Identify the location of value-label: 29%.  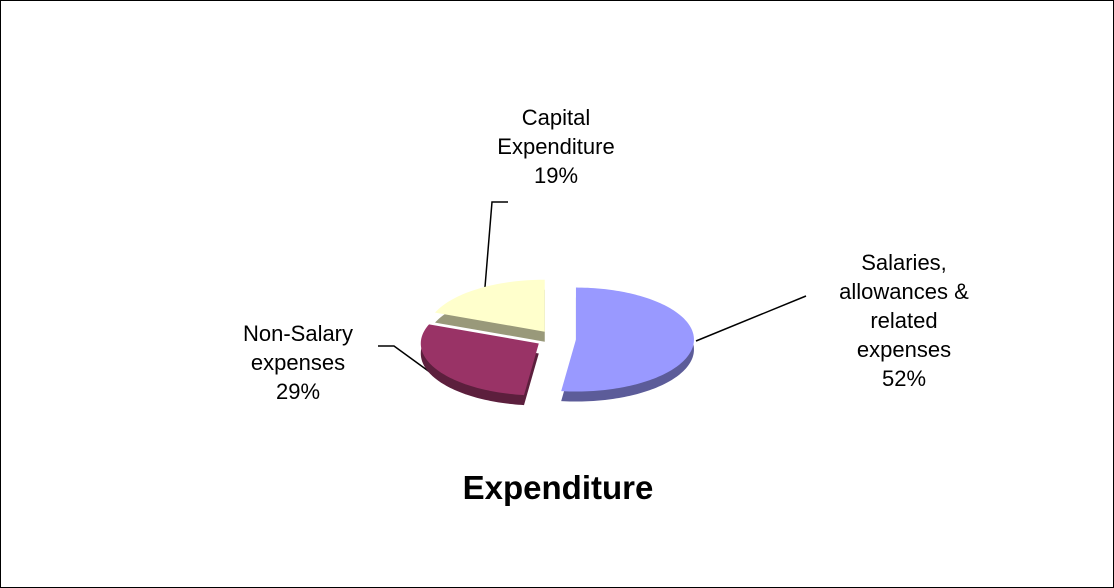
(298, 391).